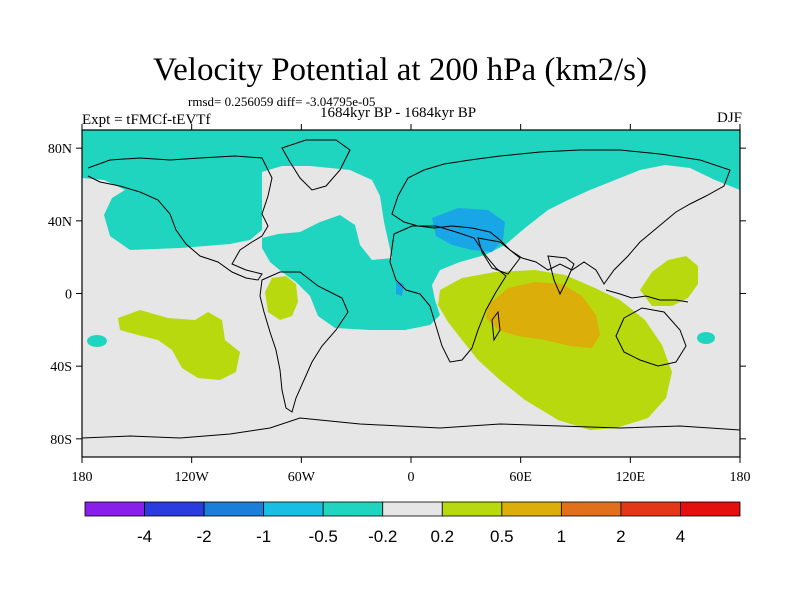 This screenshot has height=600, width=800. What do you see at coordinates (561, 275) in the screenshot?
I see `coastline-india` at bounding box center [561, 275].